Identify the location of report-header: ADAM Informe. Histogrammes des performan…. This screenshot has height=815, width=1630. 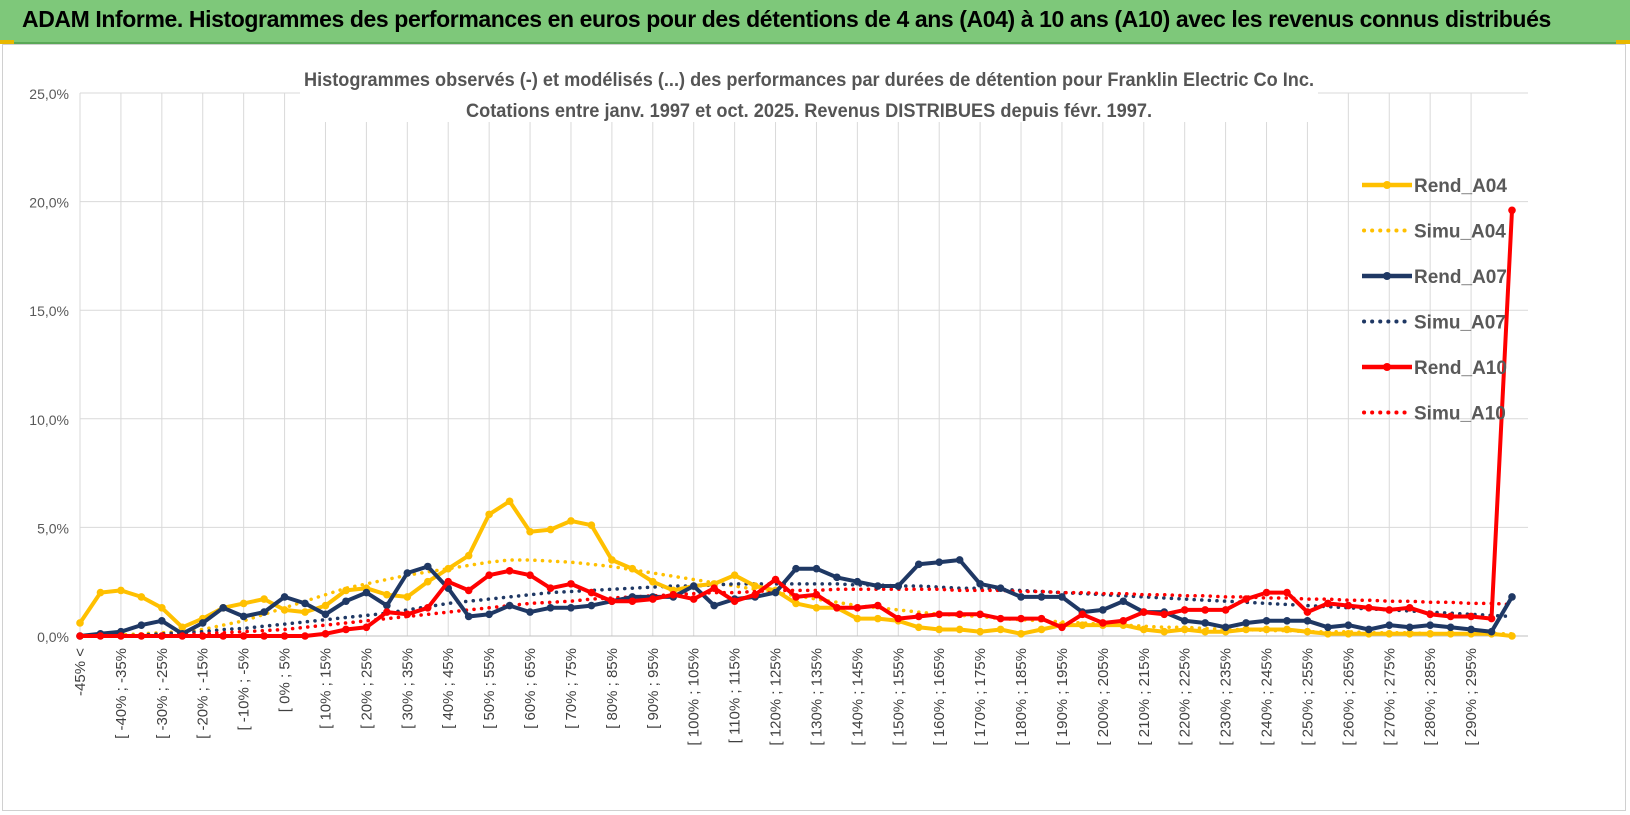
(815, 22).